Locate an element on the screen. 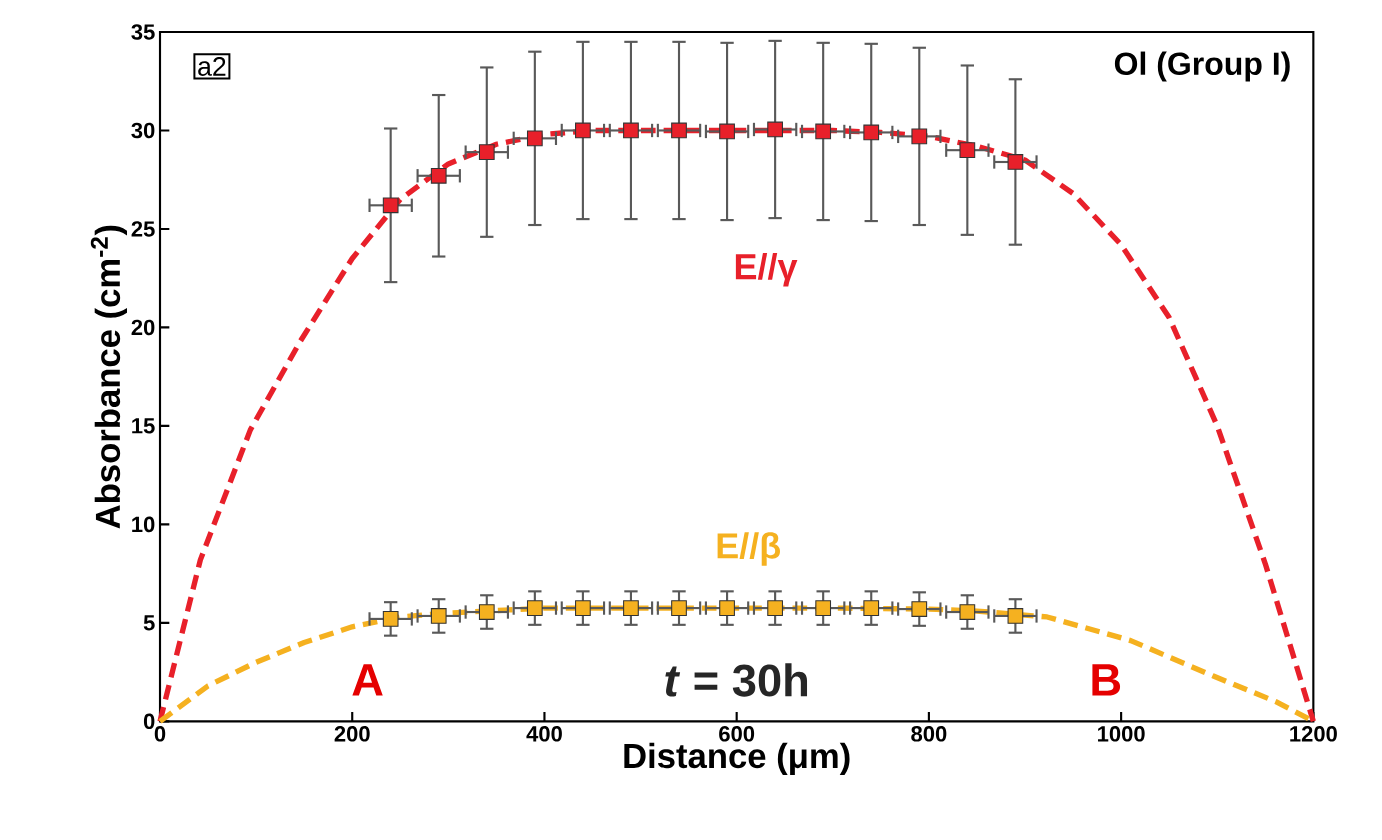  y-tick-label: 20 is located at coordinates (143, 327).